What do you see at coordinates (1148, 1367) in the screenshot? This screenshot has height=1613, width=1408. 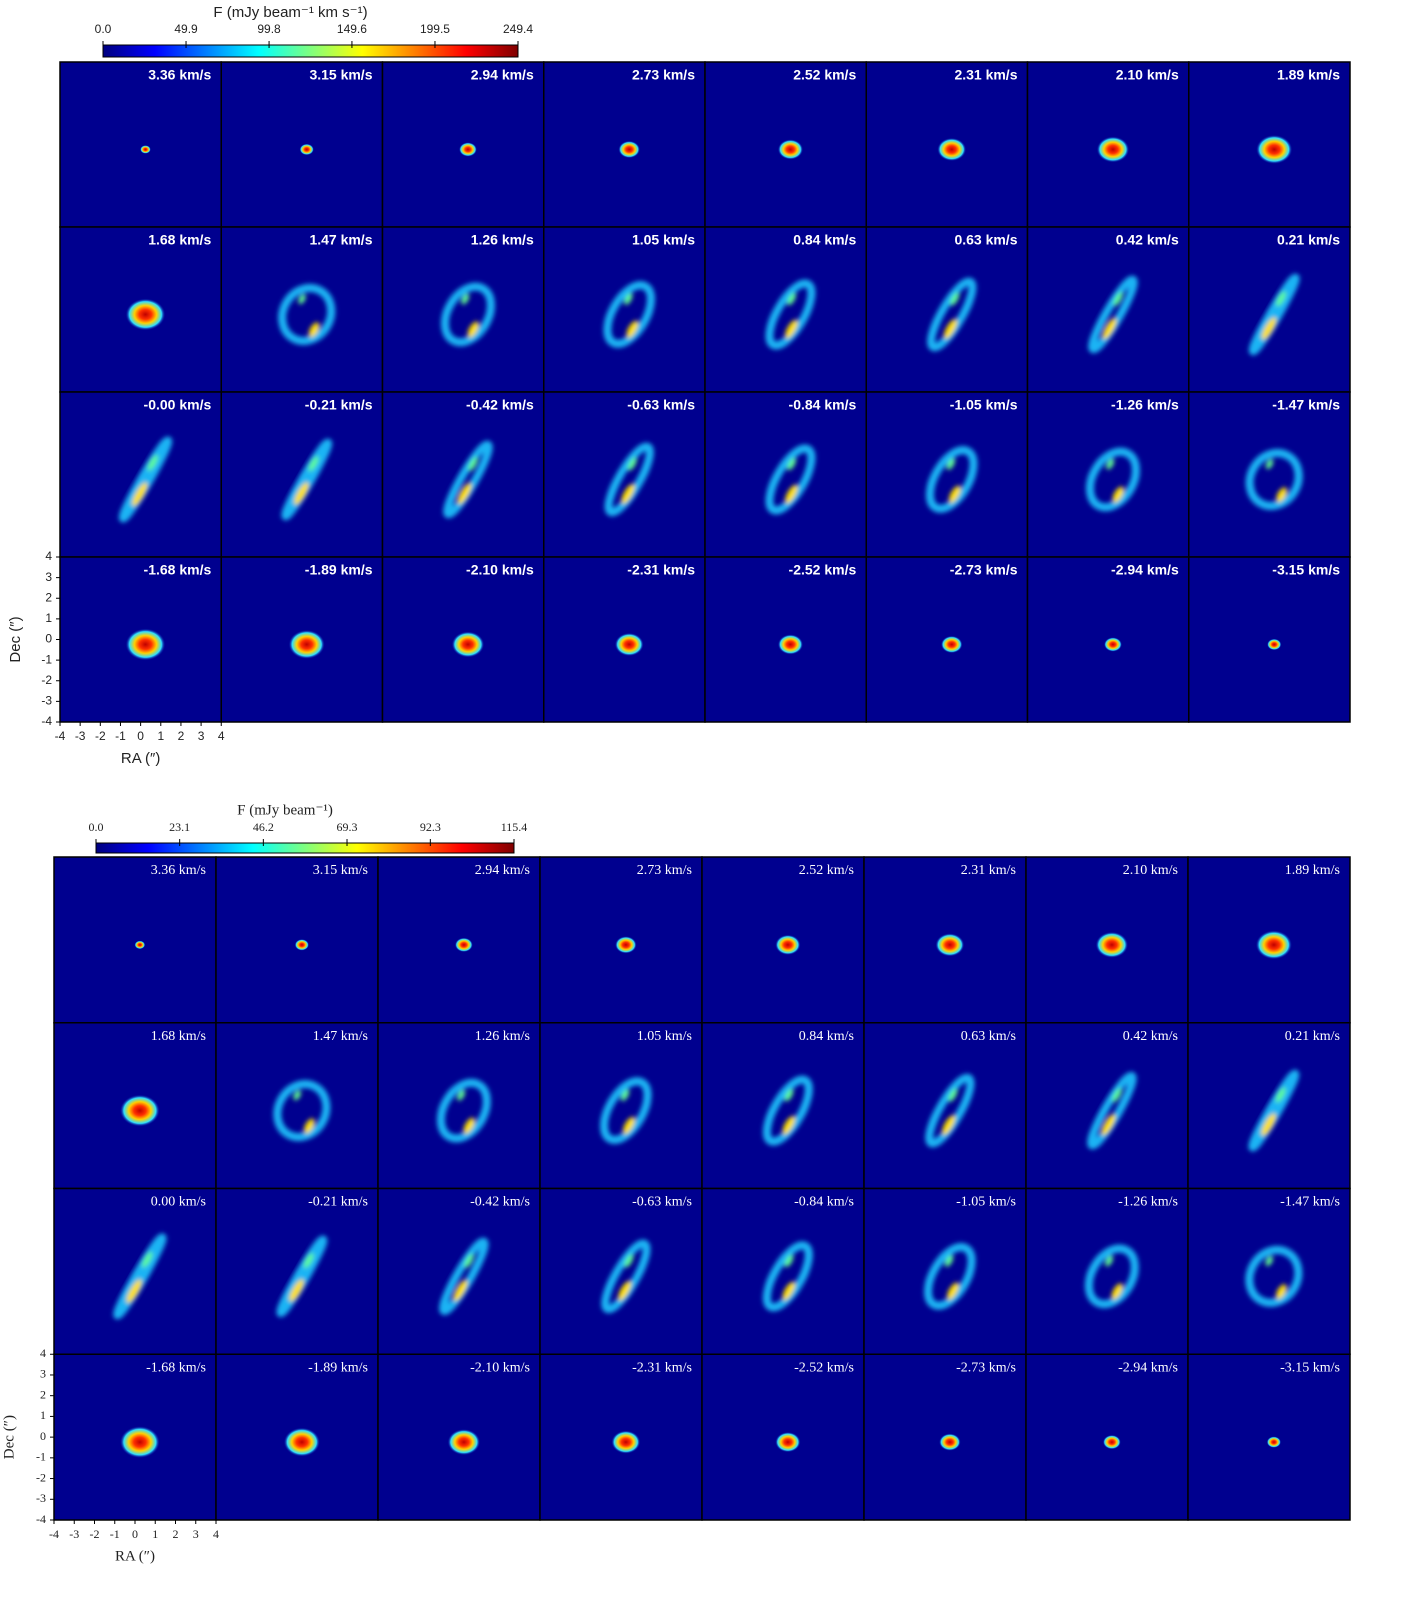 I see `channel-label: -2.94 km/s` at bounding box center [1148, 1367].